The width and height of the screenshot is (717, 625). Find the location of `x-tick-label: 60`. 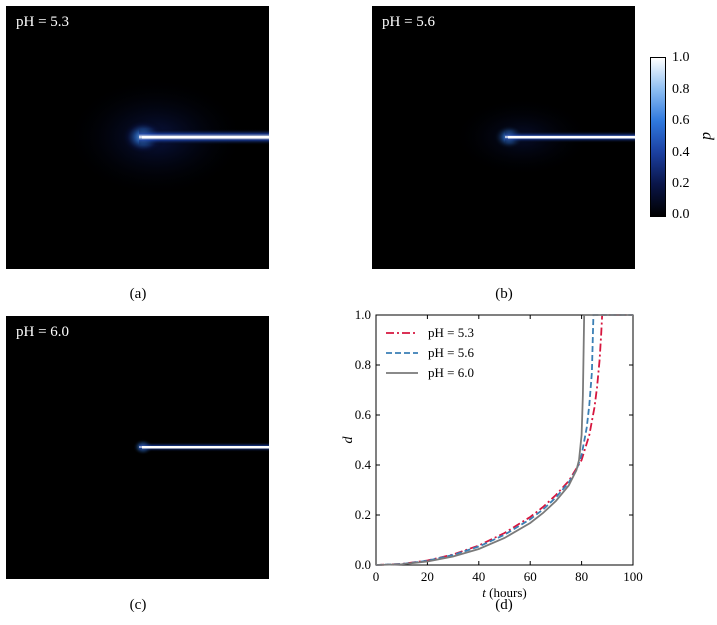

x-tick-label: 60 is located at coordinates (530, 576).